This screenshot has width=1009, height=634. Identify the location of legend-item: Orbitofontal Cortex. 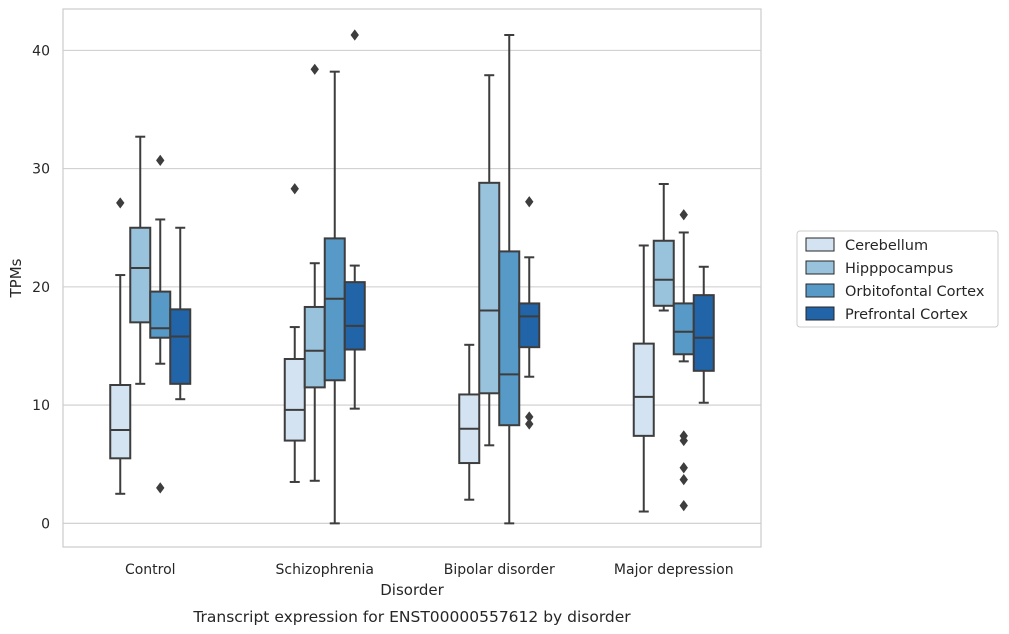
(895, 291).